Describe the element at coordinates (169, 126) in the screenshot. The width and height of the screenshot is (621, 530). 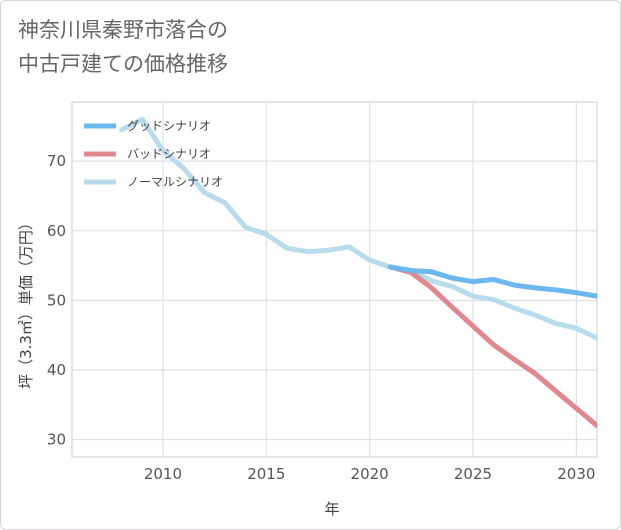
I see `legend-label: グッドシナリオ` at that location.